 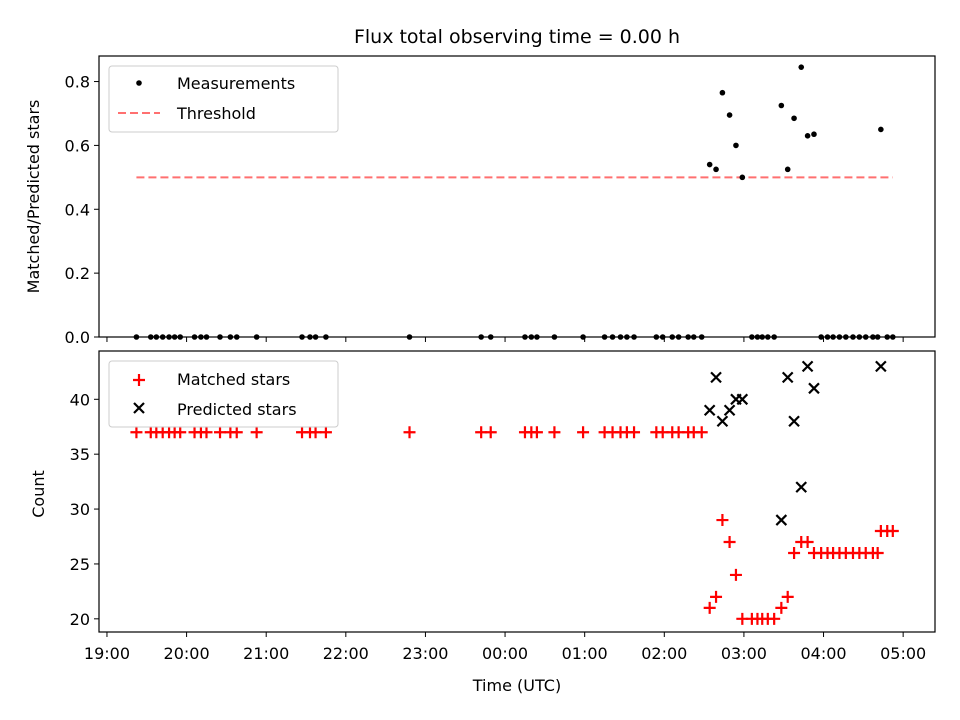 I want to click on bottom-legend: Matched stars Predicted stars, so click(x=223, y=394).